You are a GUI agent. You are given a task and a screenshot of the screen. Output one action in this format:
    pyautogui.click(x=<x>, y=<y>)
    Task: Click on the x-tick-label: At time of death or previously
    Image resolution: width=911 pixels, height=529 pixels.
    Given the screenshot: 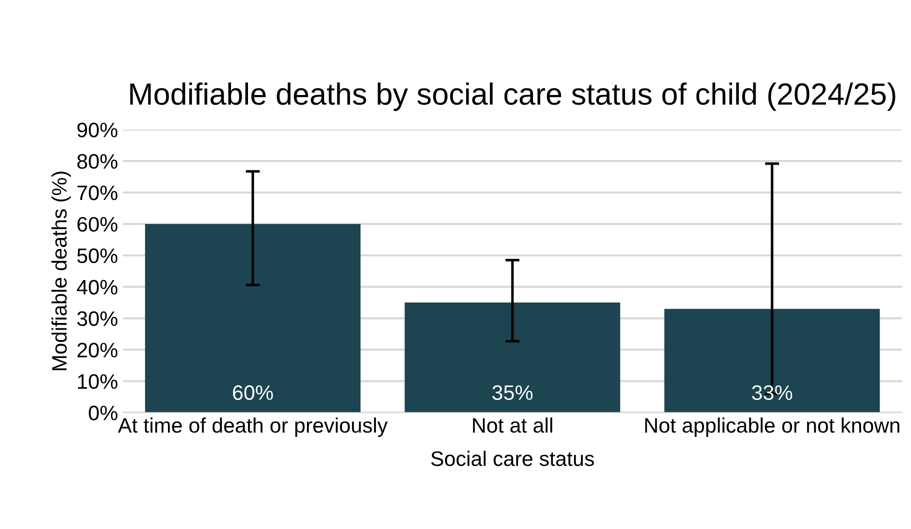 What is the action you would take?
    pyautogui.click(x=253, y=427)
    